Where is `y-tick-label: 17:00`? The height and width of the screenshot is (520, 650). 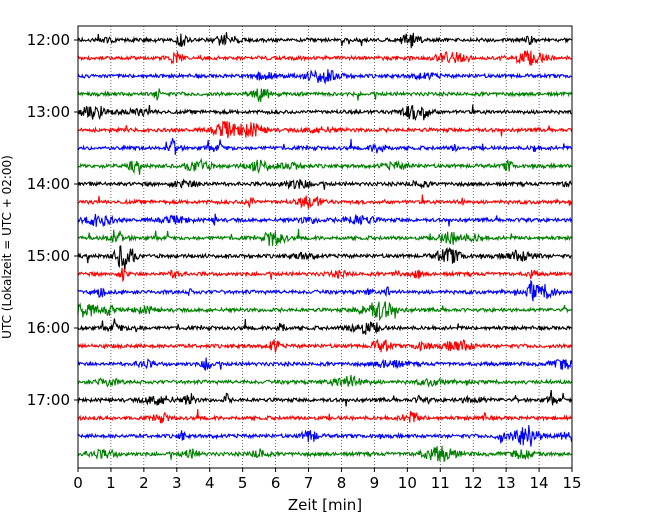
y-tick-label: 17:00 is located at coordinates (48, 400).